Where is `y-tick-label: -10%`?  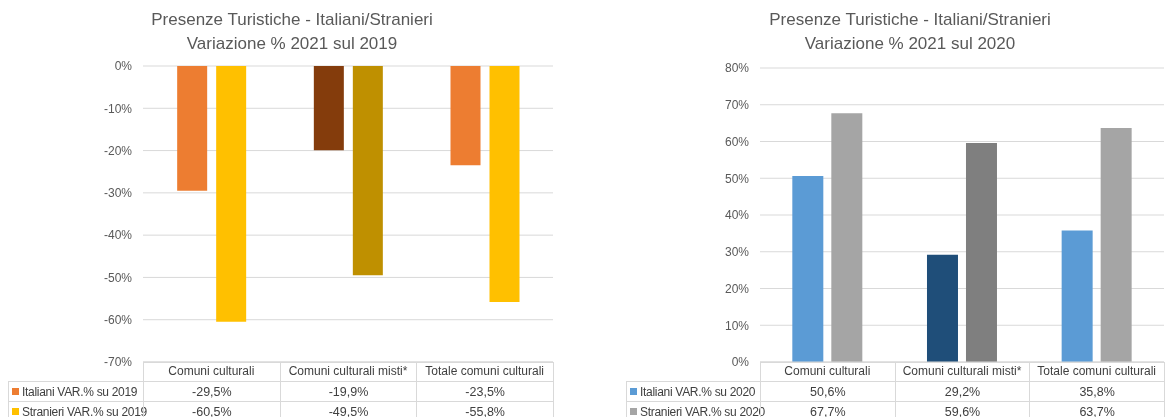
y-tick-label: -10% is located at coordinates (118, 108).